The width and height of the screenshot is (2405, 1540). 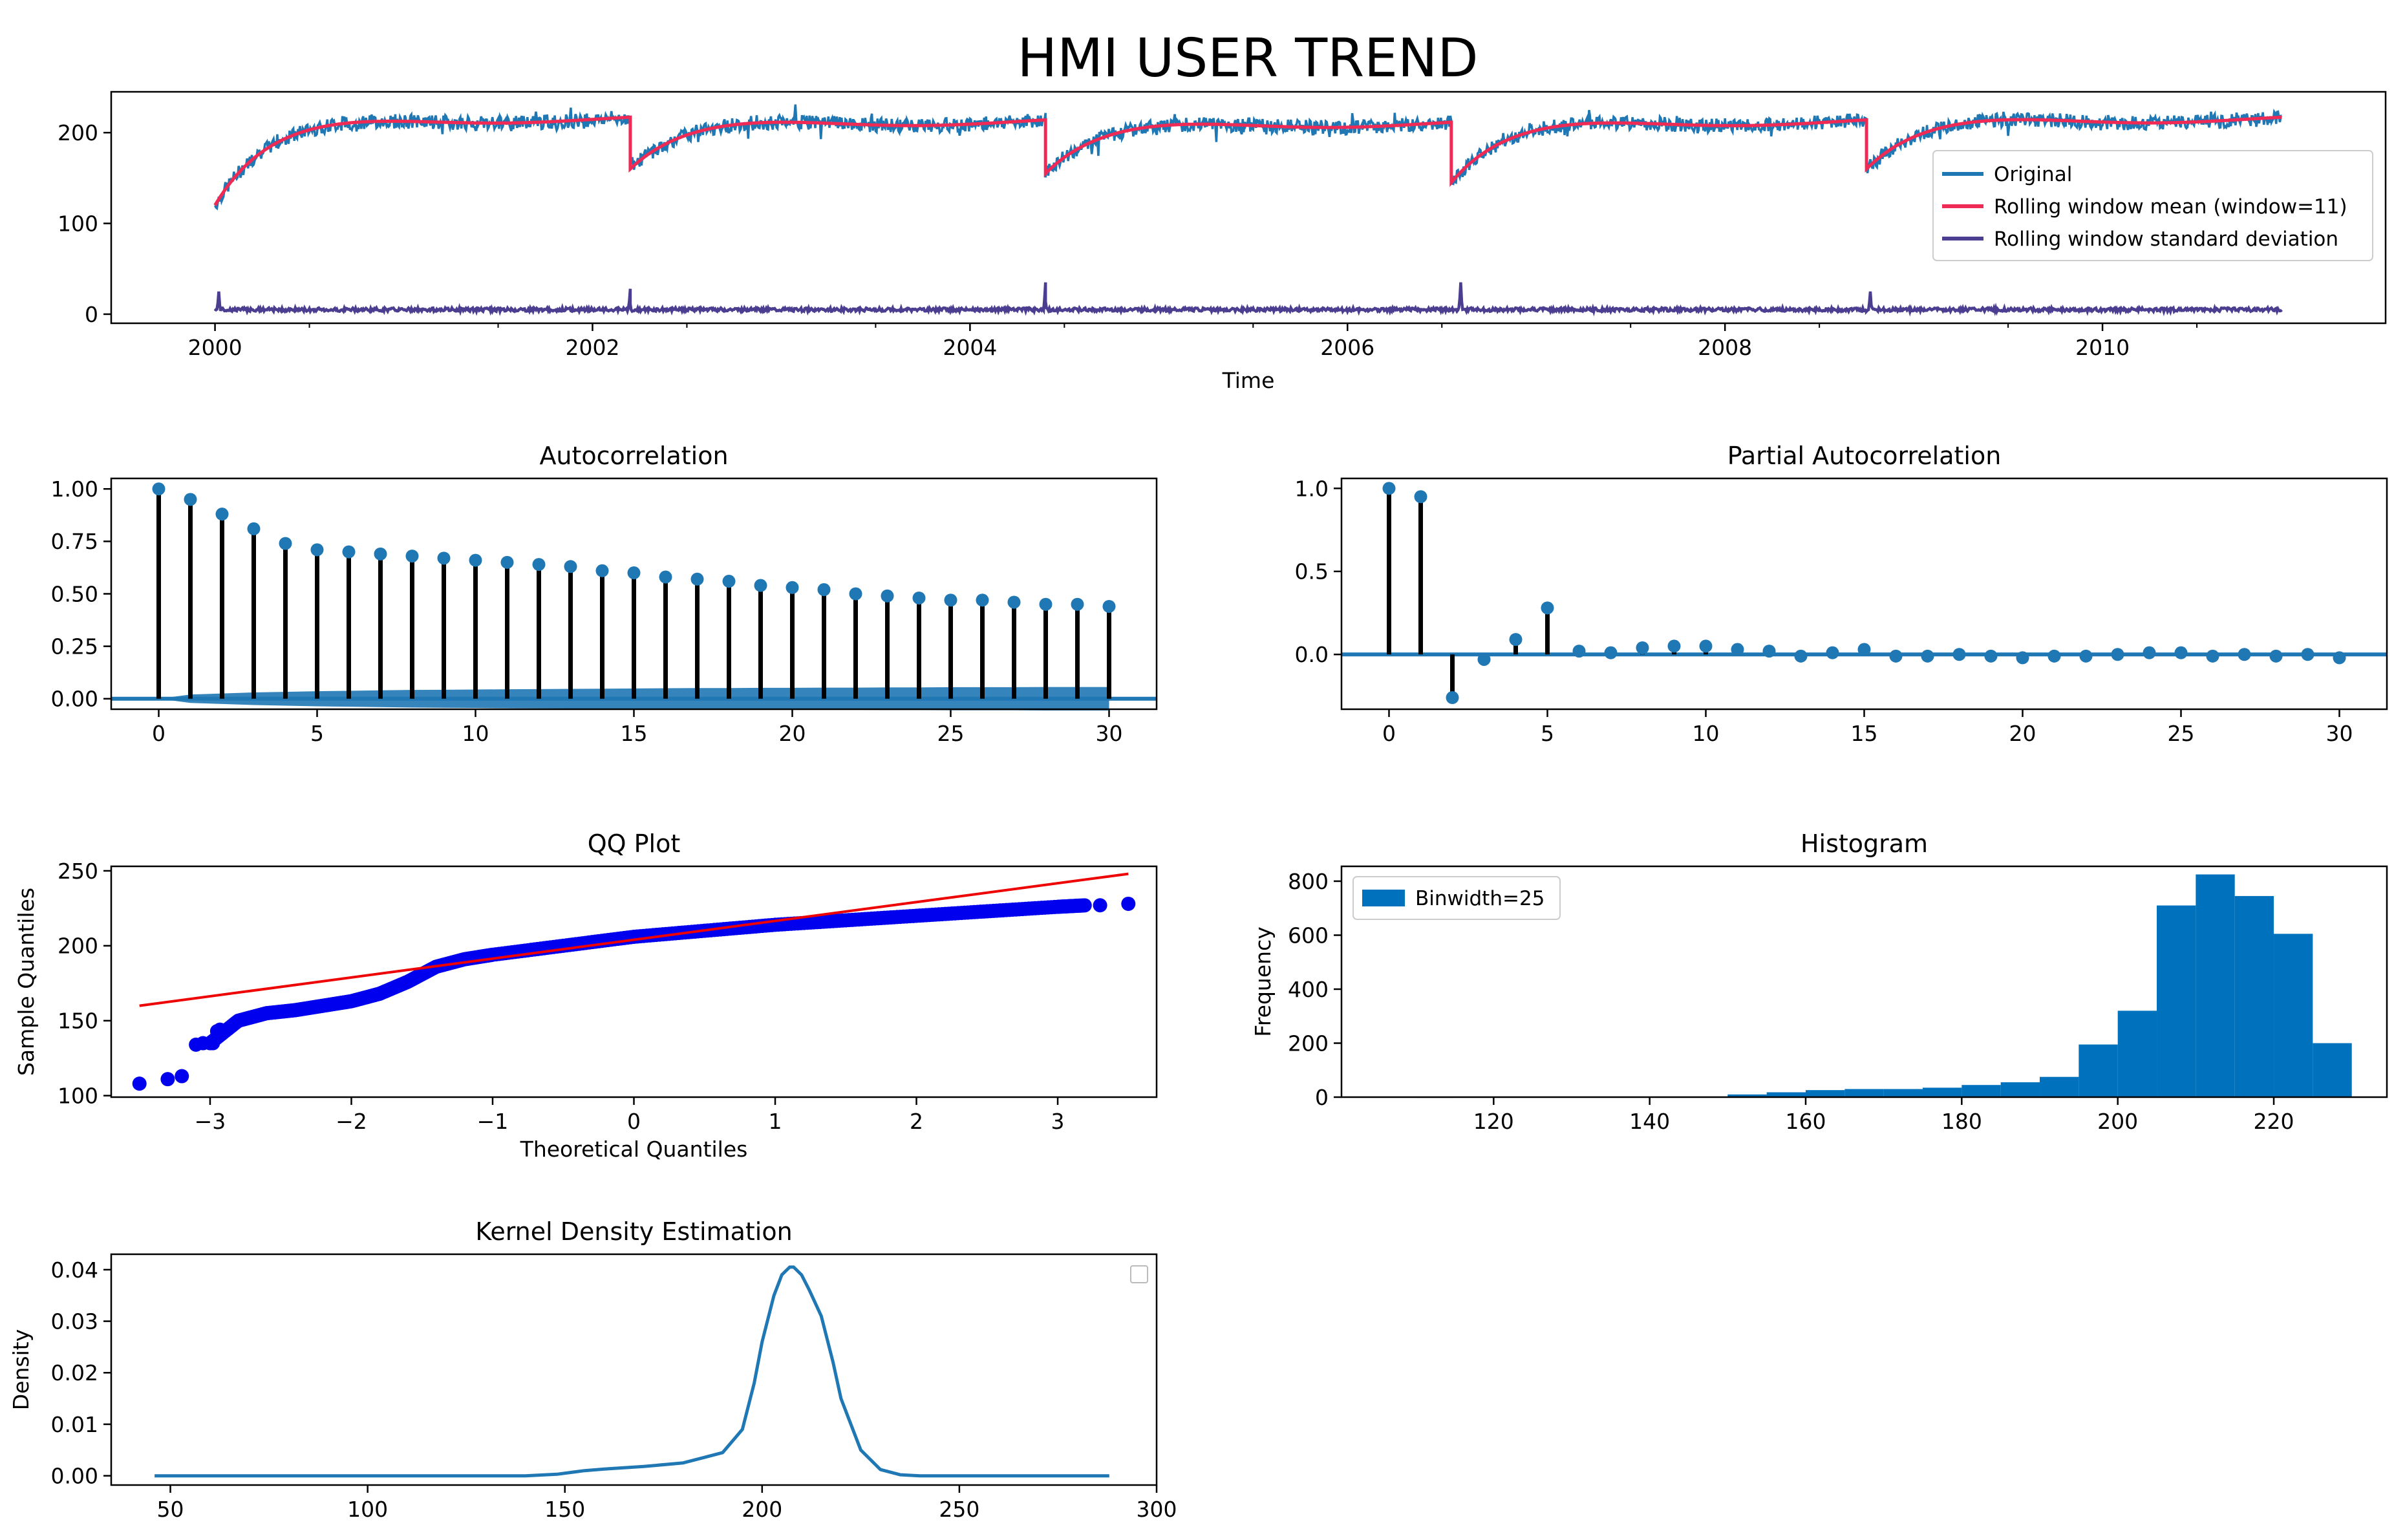 What do you see at coordinates (2166, 240) in the screenshot?
I see `trend-legend-label: Rolling window standard deviation` at bounding box center [2166, 240].